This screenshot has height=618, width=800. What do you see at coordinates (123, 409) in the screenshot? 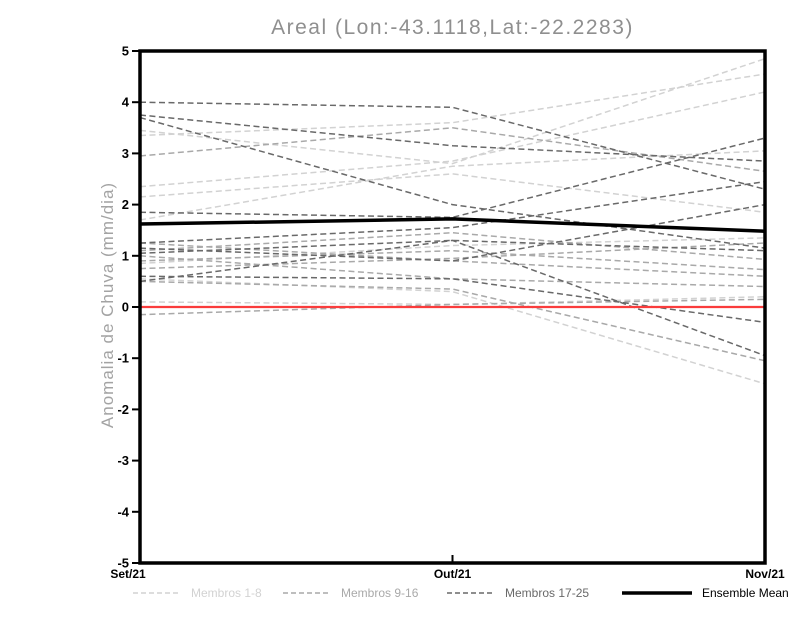
I see `y-tick-label: -2` at bounding box center [123, 409].